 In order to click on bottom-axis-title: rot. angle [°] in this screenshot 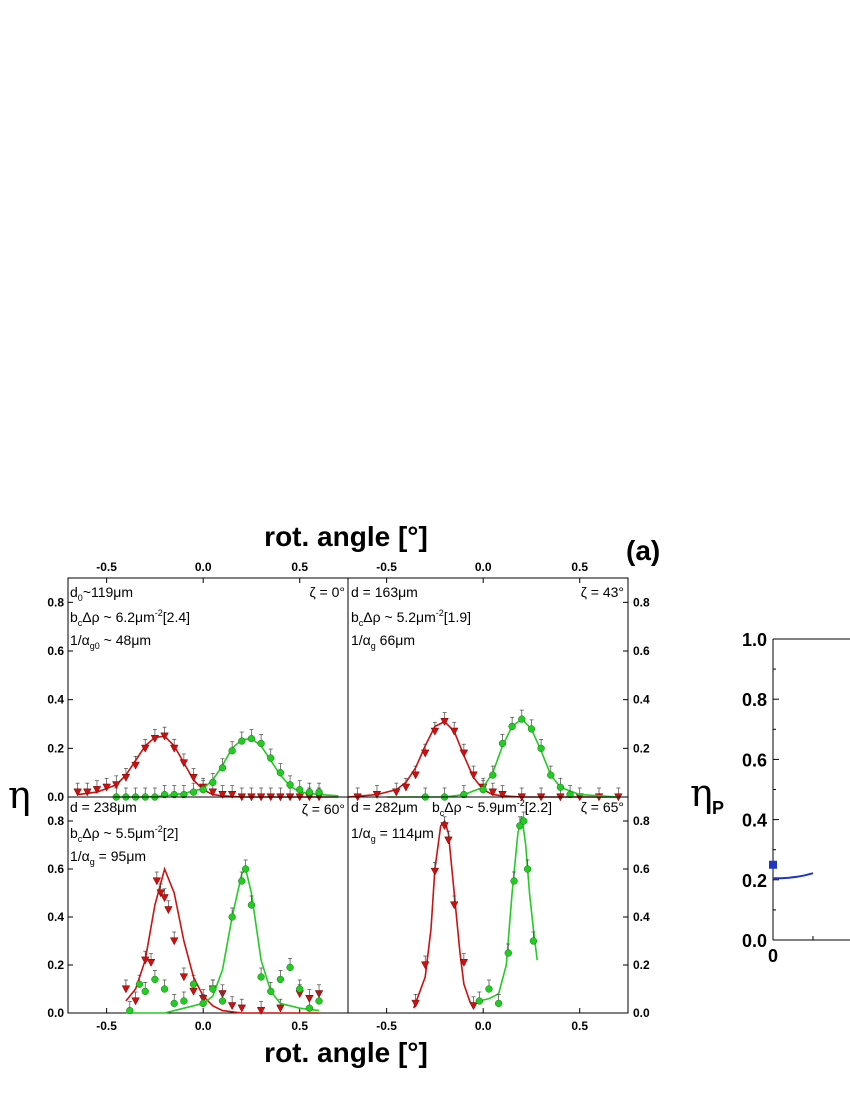, I will do `click(346, 1052)`.